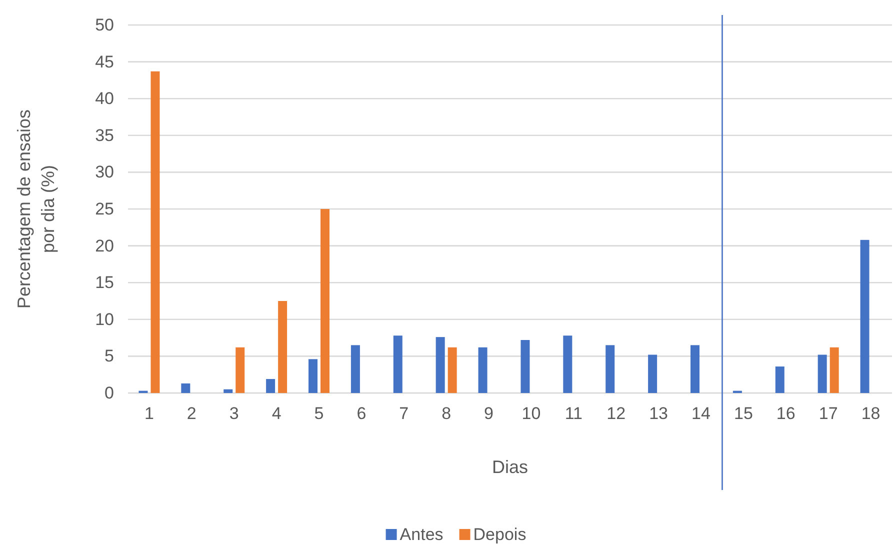 This screenshot has width=896, height=546. I want to click on x-tick-label: 12, so click(616, 414).